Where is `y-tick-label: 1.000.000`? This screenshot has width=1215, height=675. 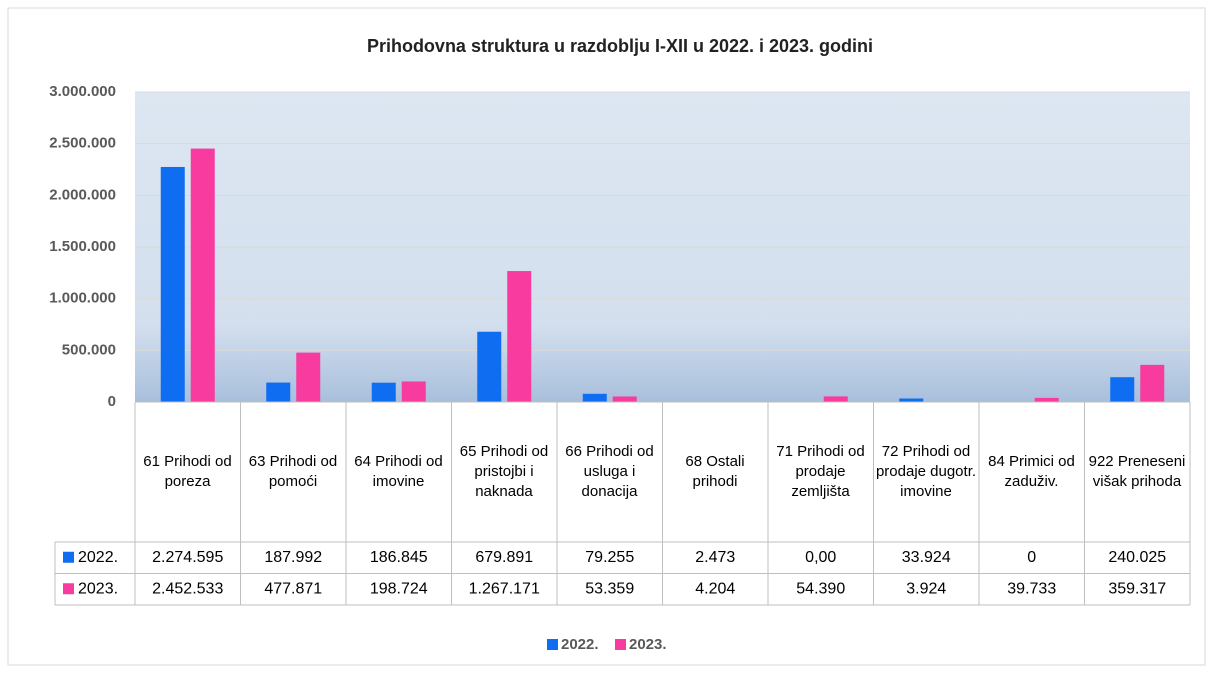
y-tick-label: 1.000.000 is located at coordinates (82, 298).